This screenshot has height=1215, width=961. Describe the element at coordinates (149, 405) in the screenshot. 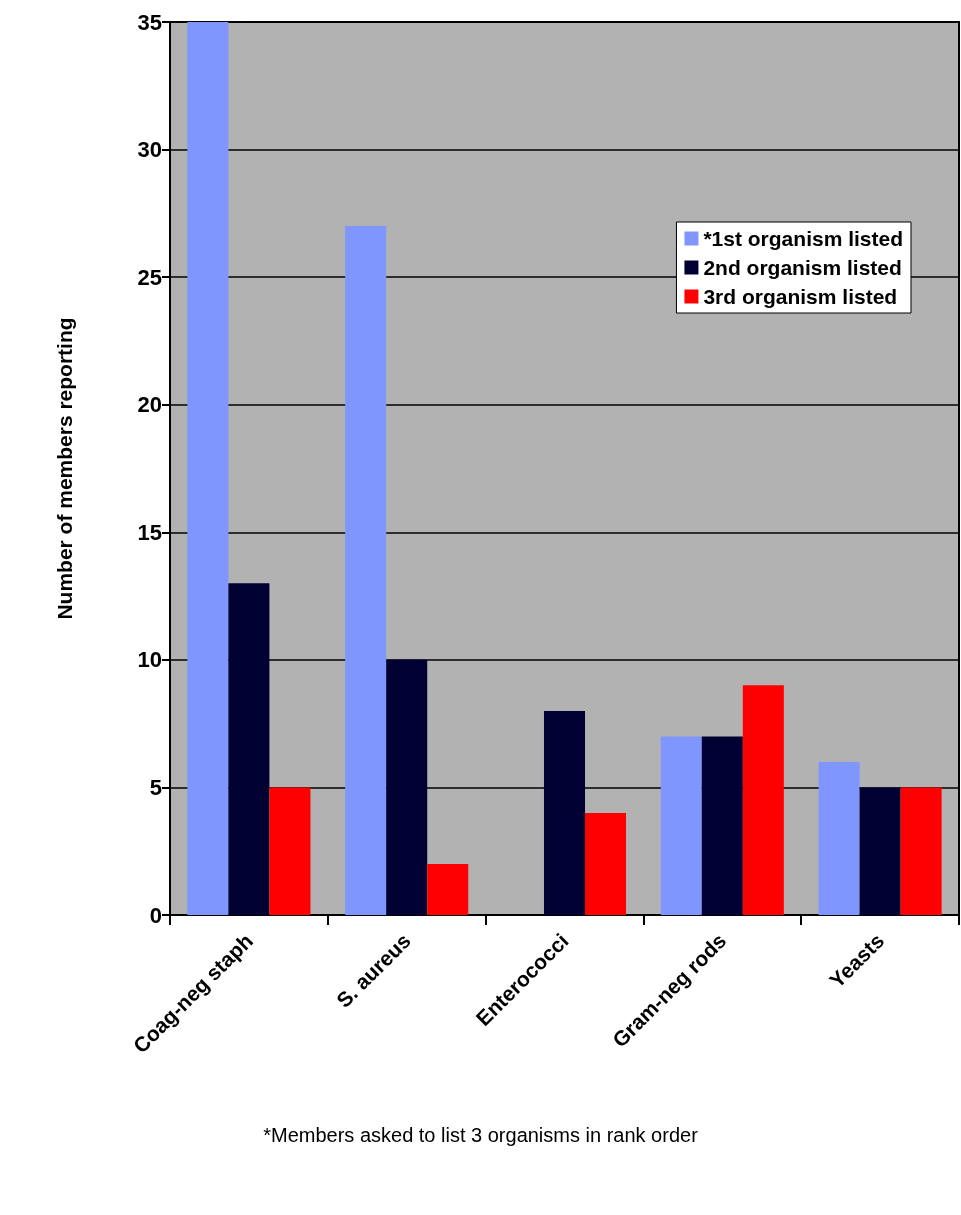

I see `y-tick-label: 20` at that location.